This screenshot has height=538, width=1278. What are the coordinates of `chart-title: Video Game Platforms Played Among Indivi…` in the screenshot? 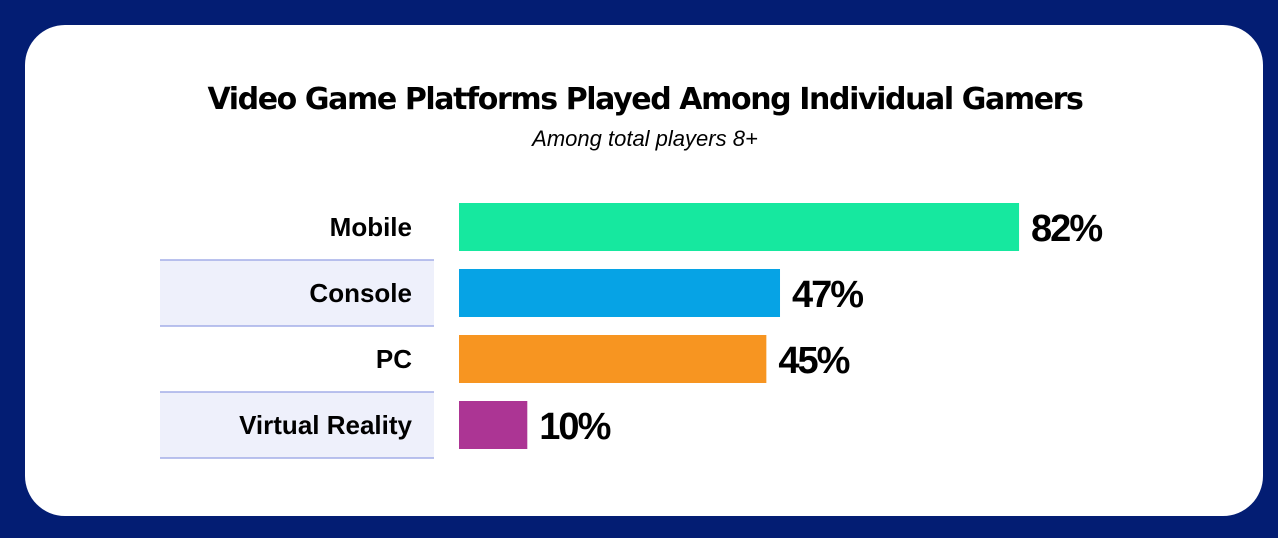 It's located at (645, 99).